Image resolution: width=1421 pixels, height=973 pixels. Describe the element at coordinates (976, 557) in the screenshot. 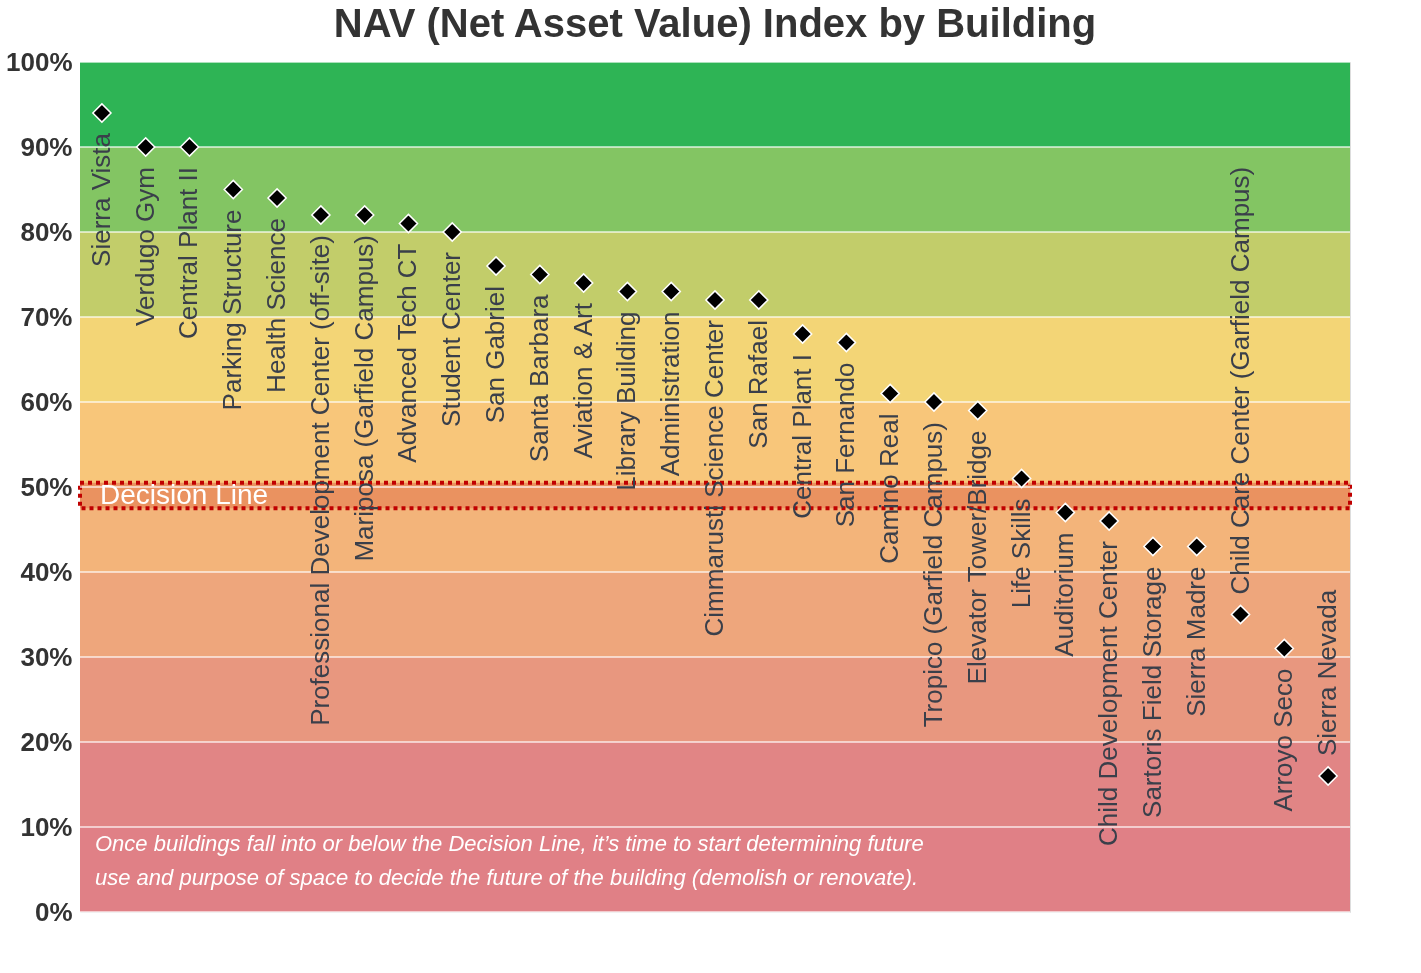

I see `x-tick-label: Elevator Tower/Bridge` at that location.